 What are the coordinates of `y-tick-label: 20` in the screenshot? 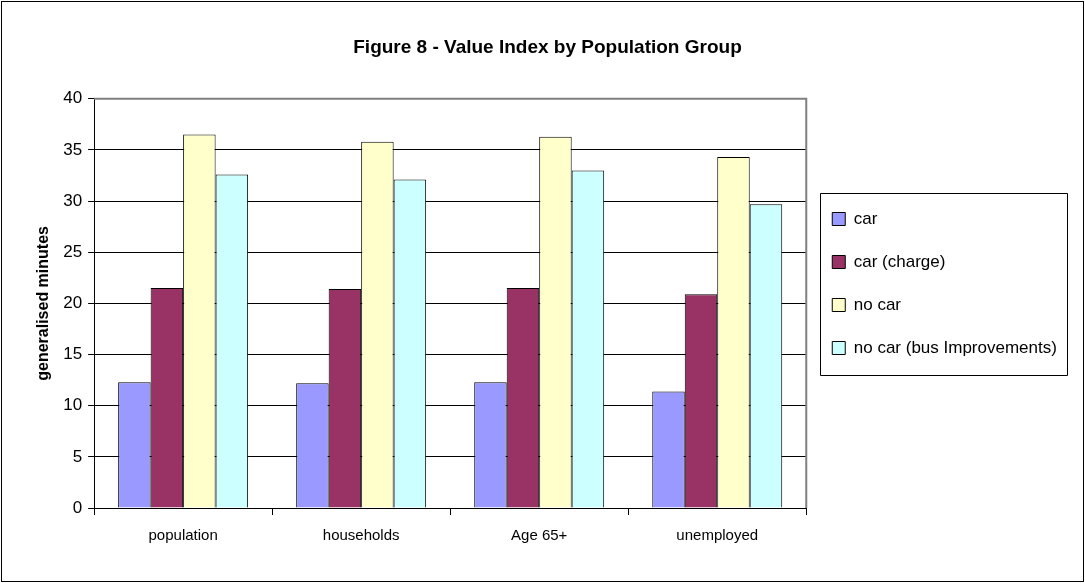 It's located at (73, 303).